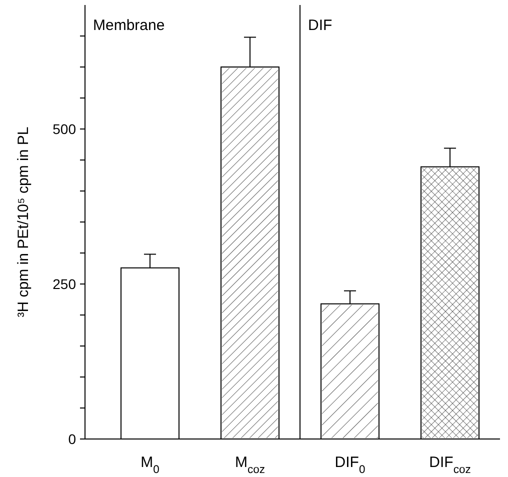 This screenshot has height=477, width=508. Describe the element at coordinates (250, 465) in the screenshot. I see `x-tick-label: M$_{coz}$` at that location.